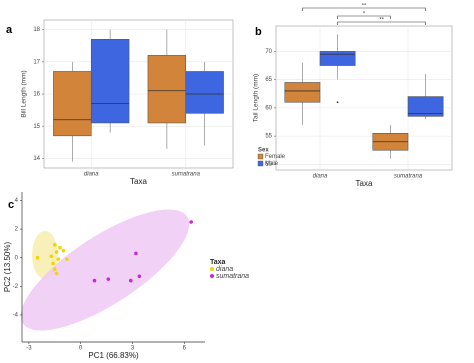  What do you see at coordinates (36, 95) in the screenshot?
I see `y-tick-label: 16` at bounding box center [36, 95].